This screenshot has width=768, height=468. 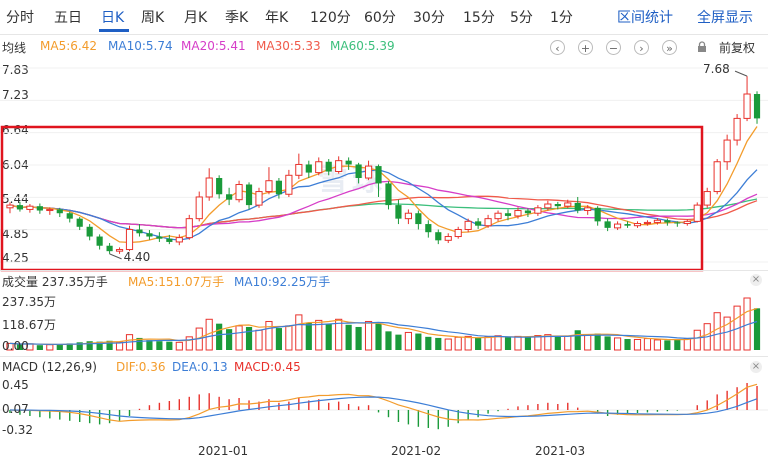 I want to click on adjust-mode: 前复权, so click(x=737, y=48).